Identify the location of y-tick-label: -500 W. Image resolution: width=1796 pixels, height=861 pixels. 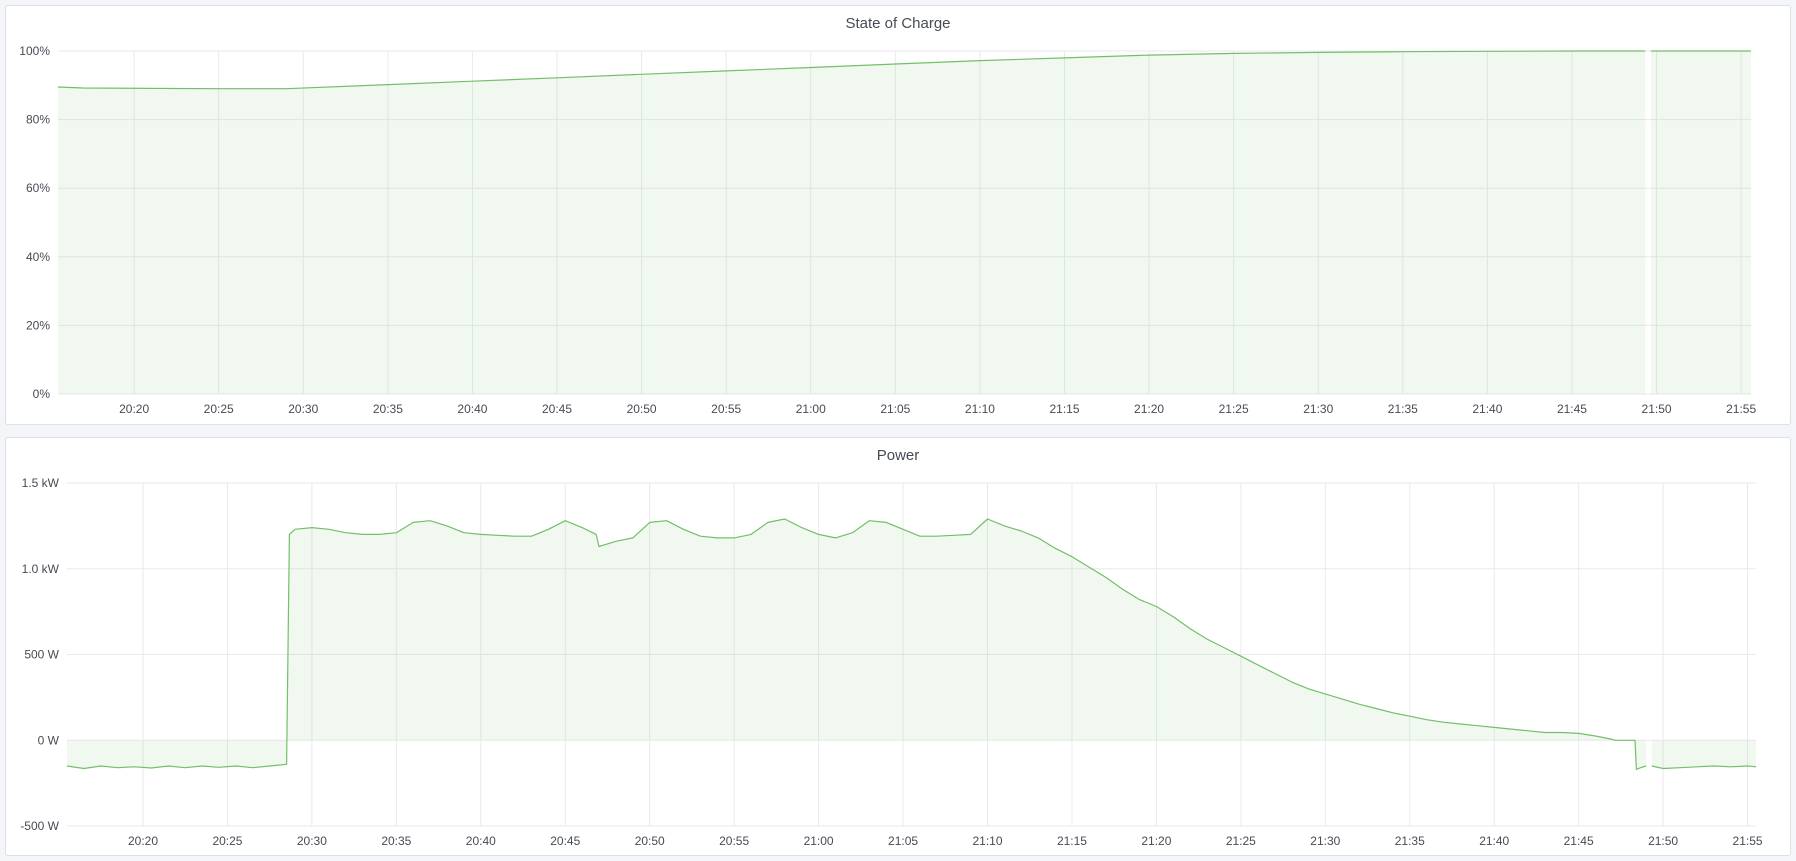
(39, 826).